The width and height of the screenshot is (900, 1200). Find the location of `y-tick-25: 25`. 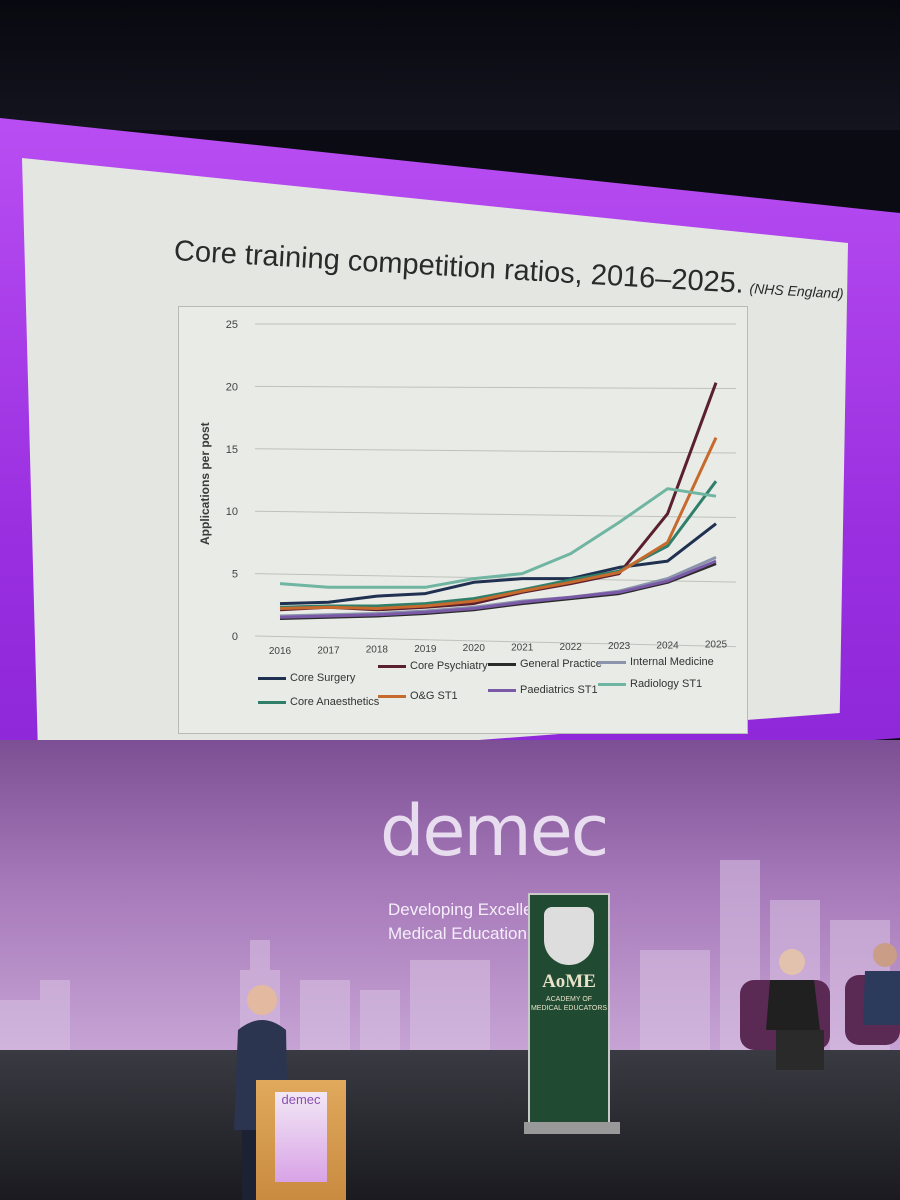

y-tick-25: 25 is located at coordinates (232, 325).